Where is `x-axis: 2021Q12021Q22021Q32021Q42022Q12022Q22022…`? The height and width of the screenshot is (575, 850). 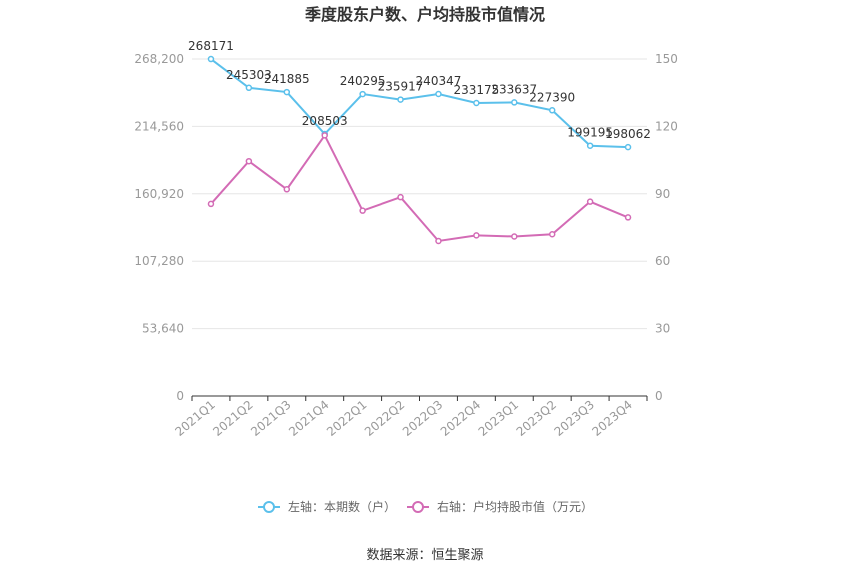
x-axis: 2021Q12021Q22021Q32021Q42022Q12022Q22022… is located at coordinates (410, 417).